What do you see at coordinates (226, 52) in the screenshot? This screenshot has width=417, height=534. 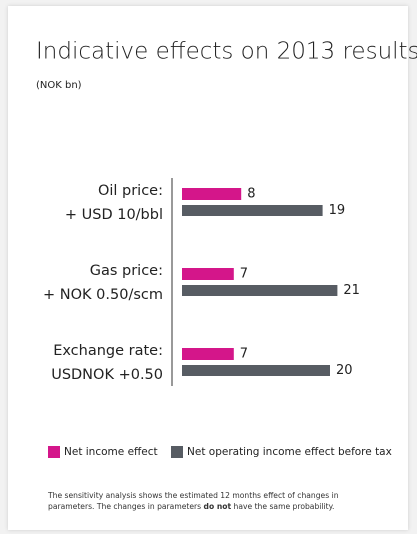 I see `chart-title: Indicative effects on 2013 results` at bounding box center [226, 52].